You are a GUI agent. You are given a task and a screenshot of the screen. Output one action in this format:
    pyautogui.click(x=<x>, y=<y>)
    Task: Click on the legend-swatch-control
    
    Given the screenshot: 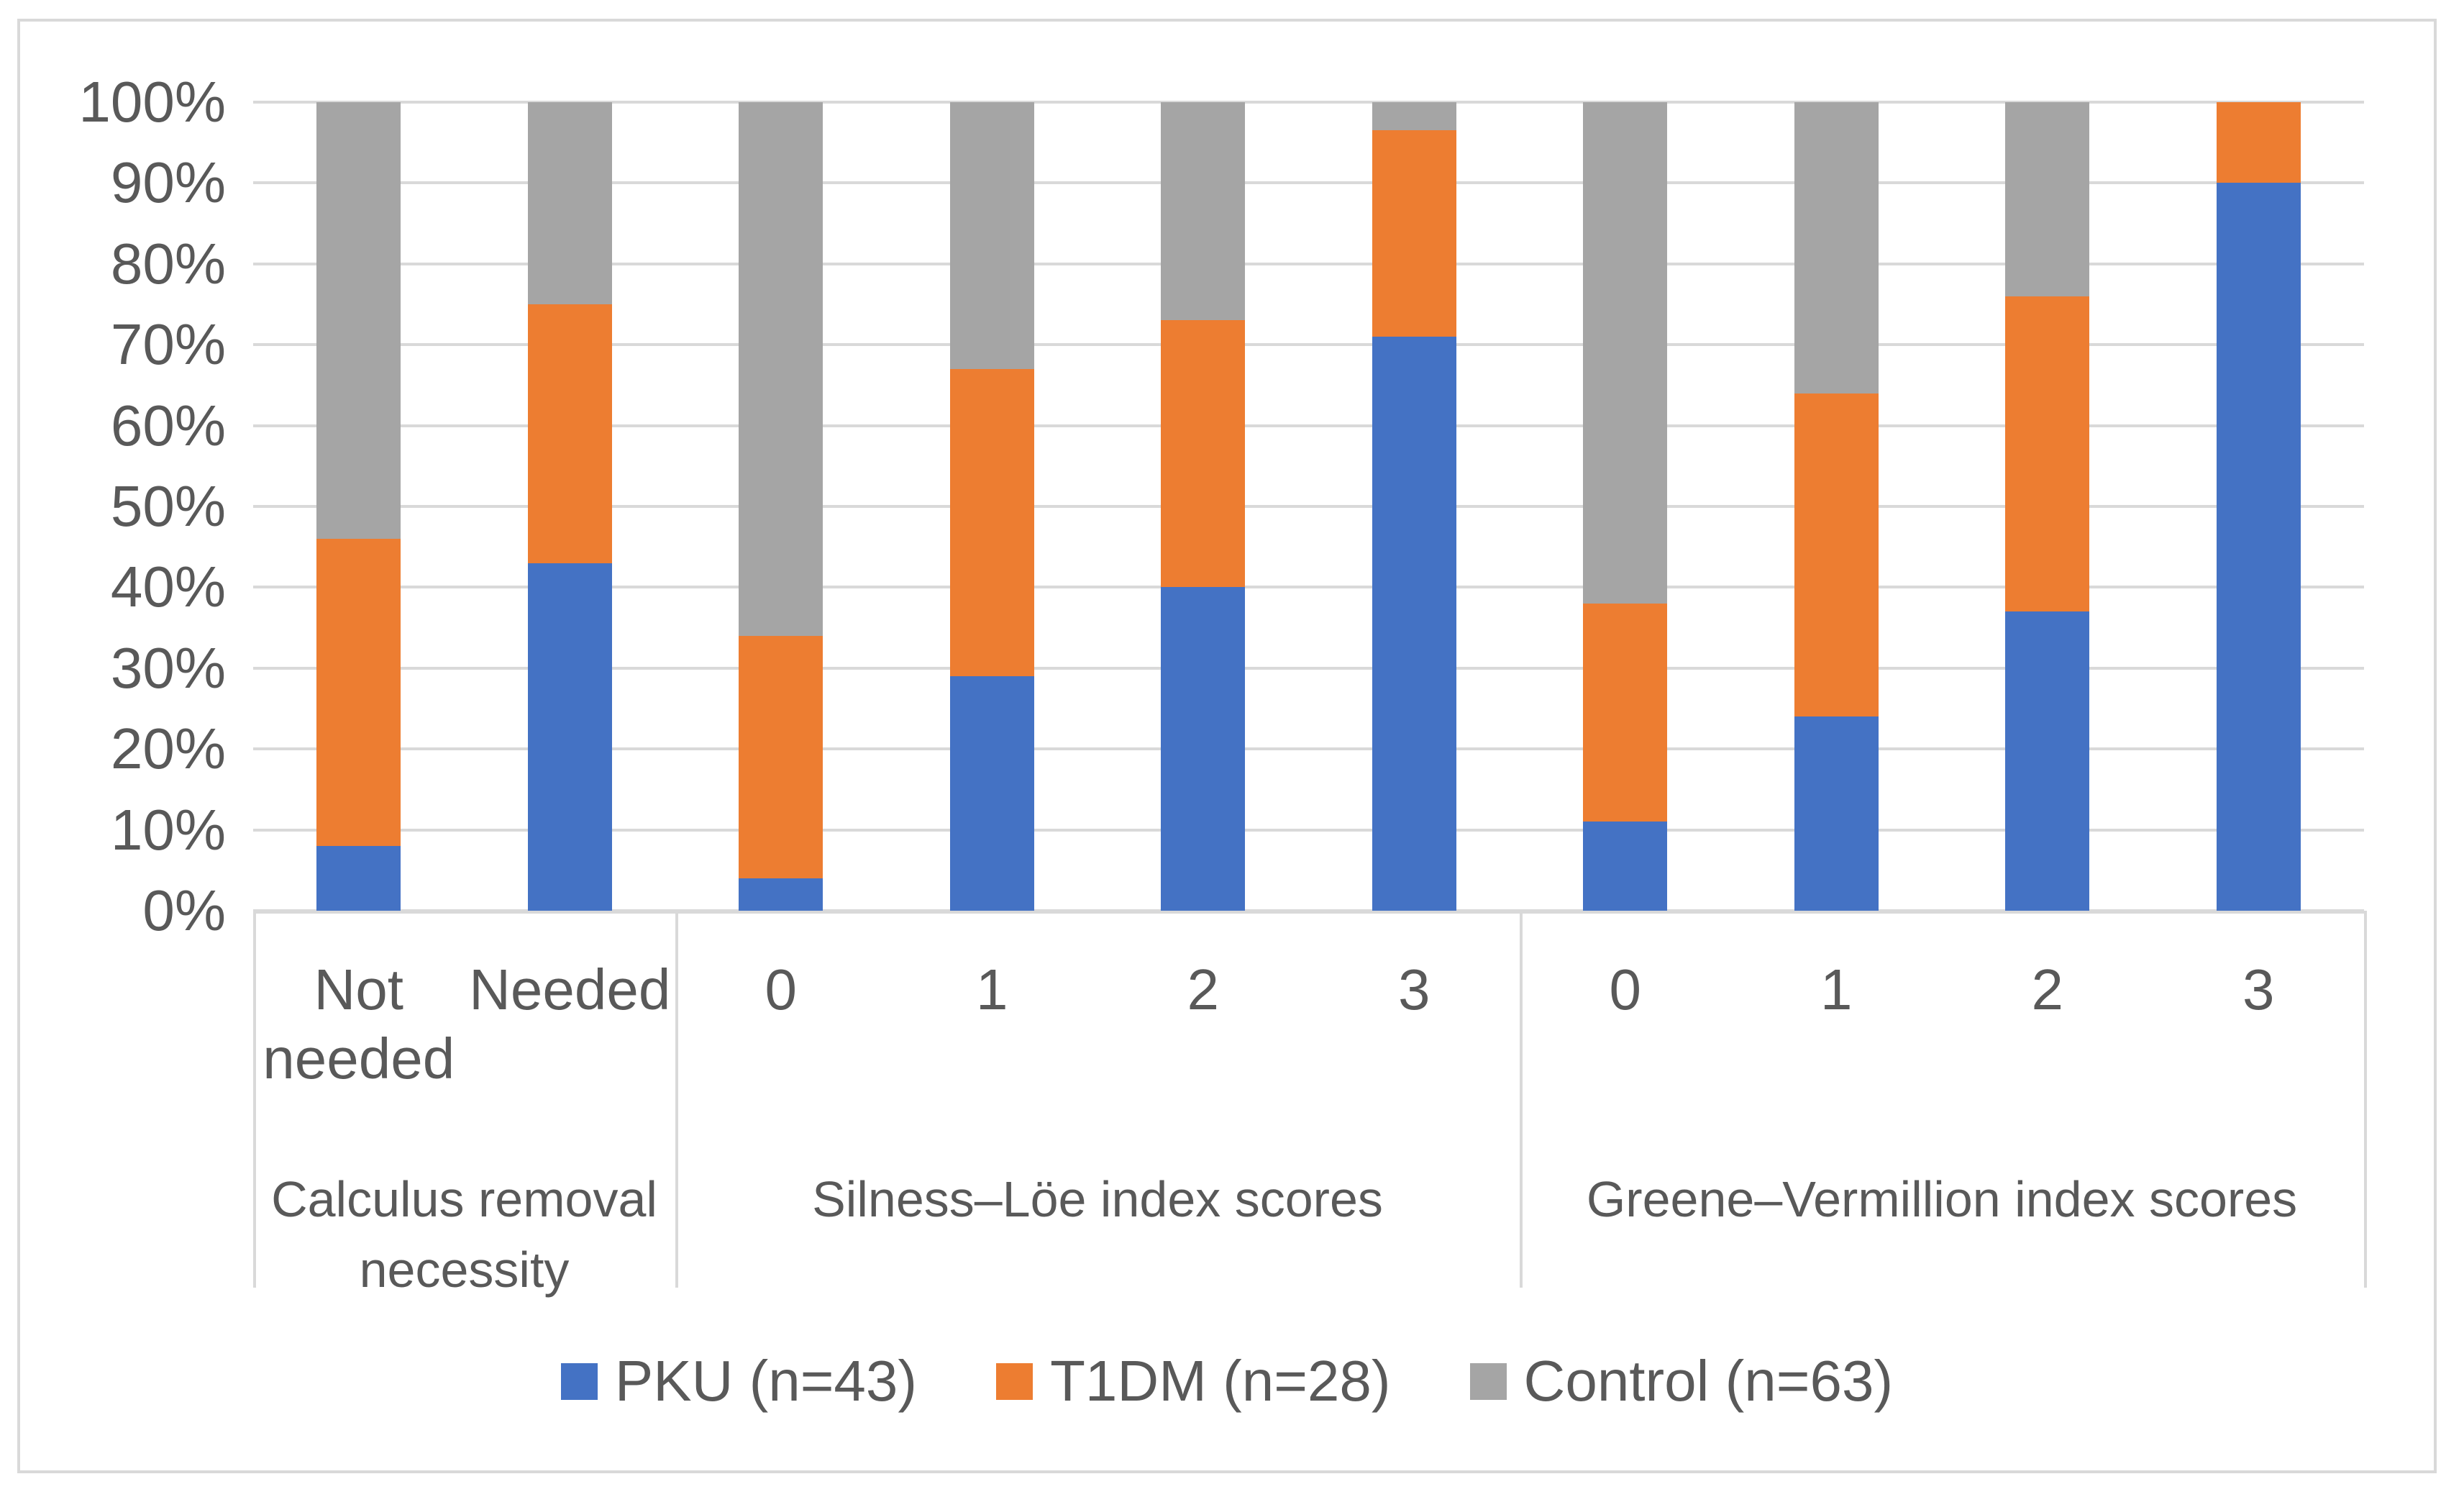 What is the action you would take?
    pyautogui.click(x=1488, y=1381)
    